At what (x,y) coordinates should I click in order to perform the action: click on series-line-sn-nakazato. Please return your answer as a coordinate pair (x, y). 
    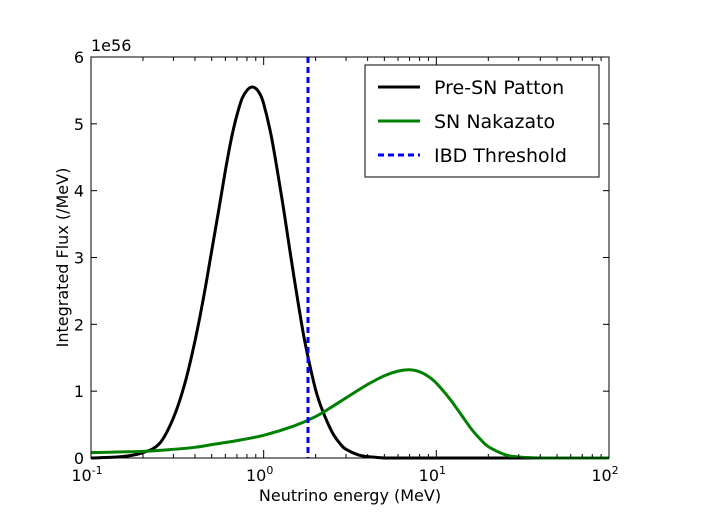
    Looking at the image, I should click on (349, 414).